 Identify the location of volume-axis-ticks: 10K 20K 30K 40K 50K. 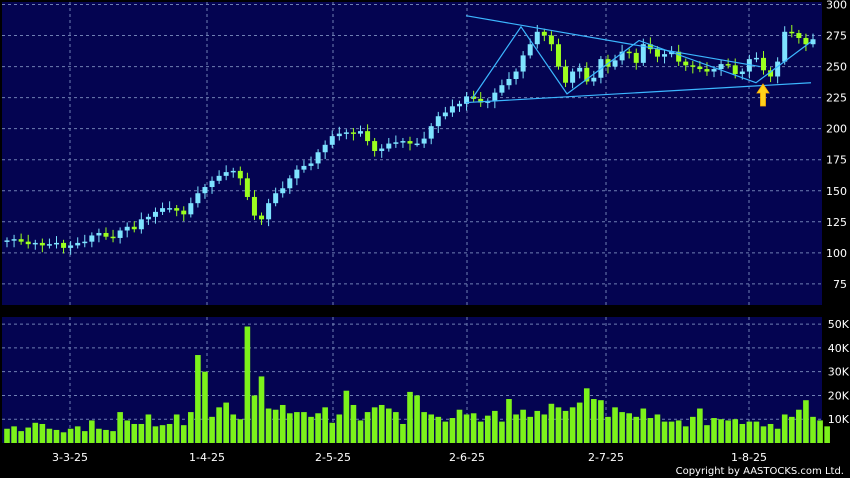
(839, 372).